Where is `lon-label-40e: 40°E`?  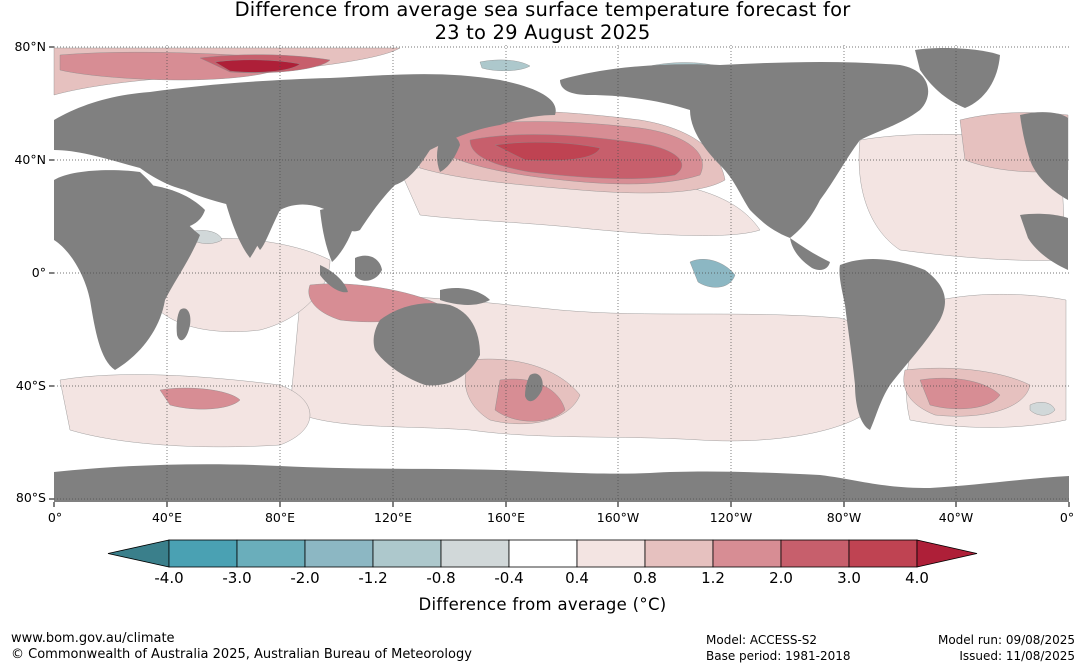 lon-label-40e: 40°E is located at coordinates (167, 517).